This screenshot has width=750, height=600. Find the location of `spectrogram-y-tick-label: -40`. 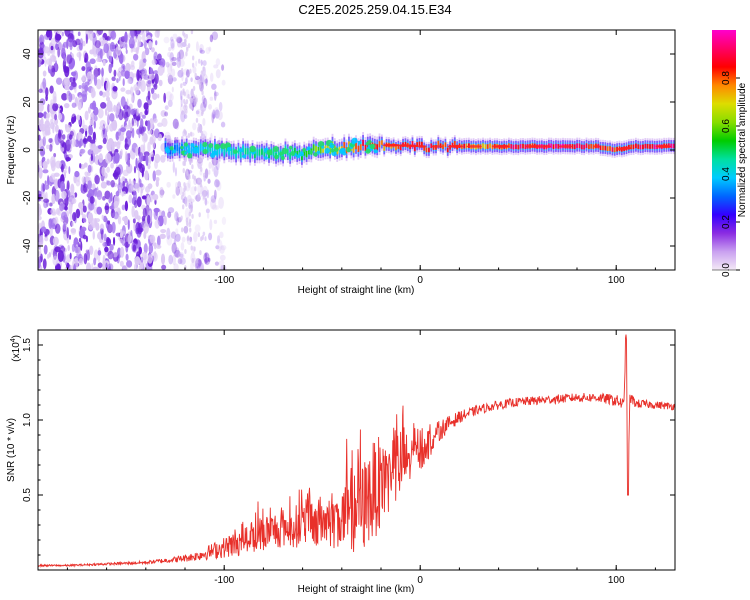

spectrogram-y-tick-label: -40 is located at coordinates (27, 245).